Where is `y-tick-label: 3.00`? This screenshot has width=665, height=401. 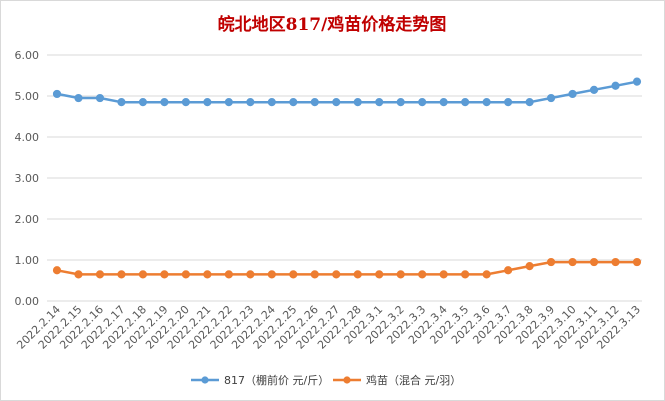
y-tick-label: 3.00 is located at coordinates (27, 178).